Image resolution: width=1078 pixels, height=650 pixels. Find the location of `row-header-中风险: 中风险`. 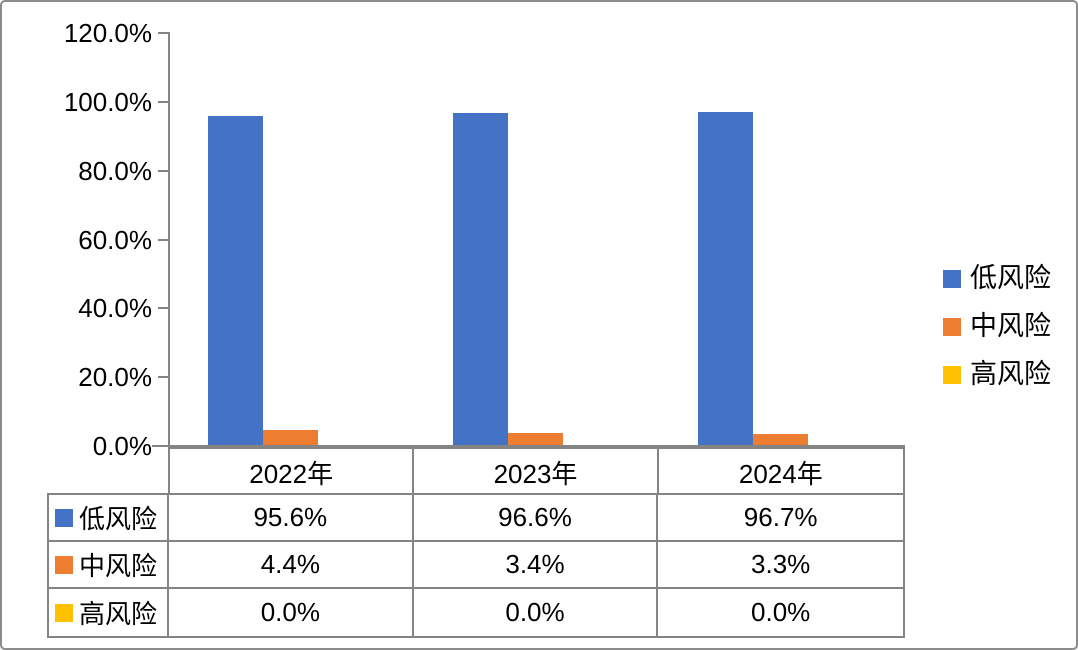

row-header-中风险: 中风险 is located at coordinates (109, 565).